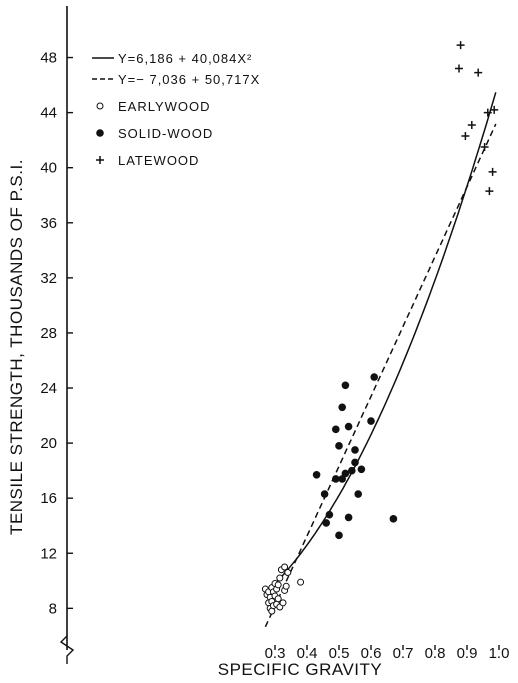 This screenshot has width=518, height=683. What do you see at coordinates (53, 608) in the screenshot?
I see `y-tick-label: 8` at bounding box center [53, 608].